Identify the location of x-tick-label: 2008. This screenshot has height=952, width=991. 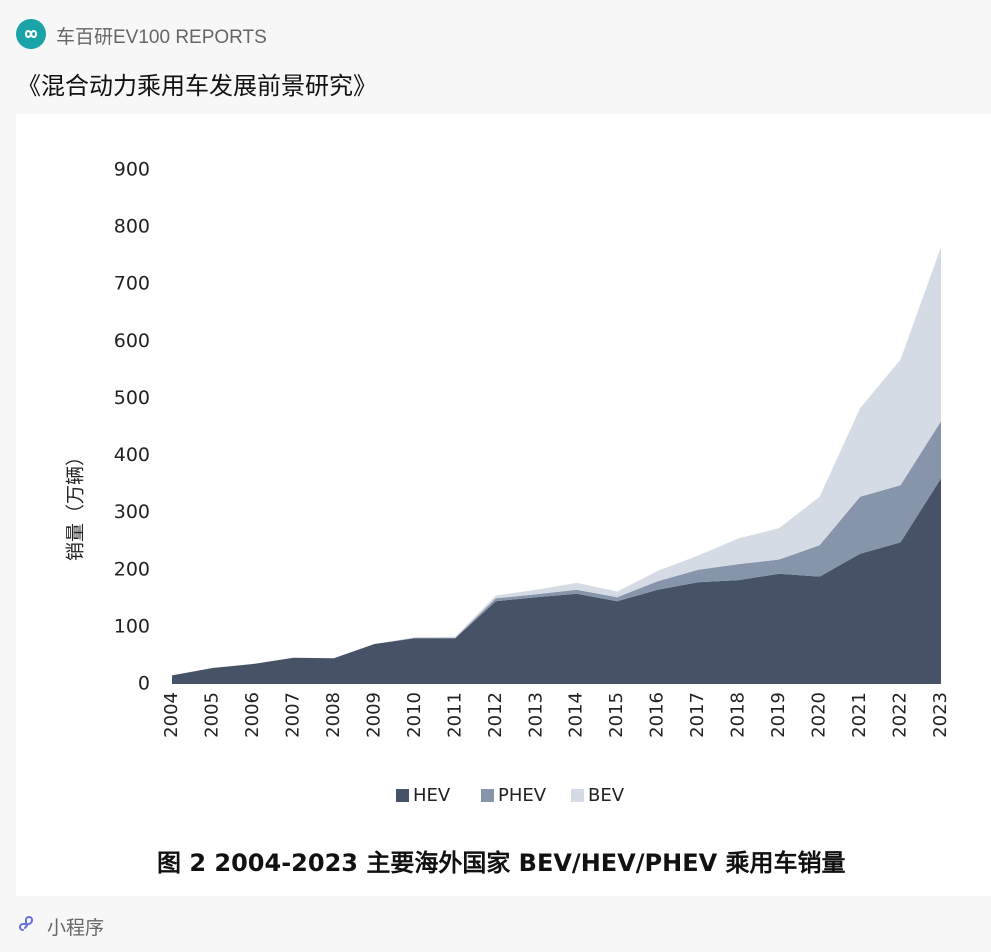
(333, 715).